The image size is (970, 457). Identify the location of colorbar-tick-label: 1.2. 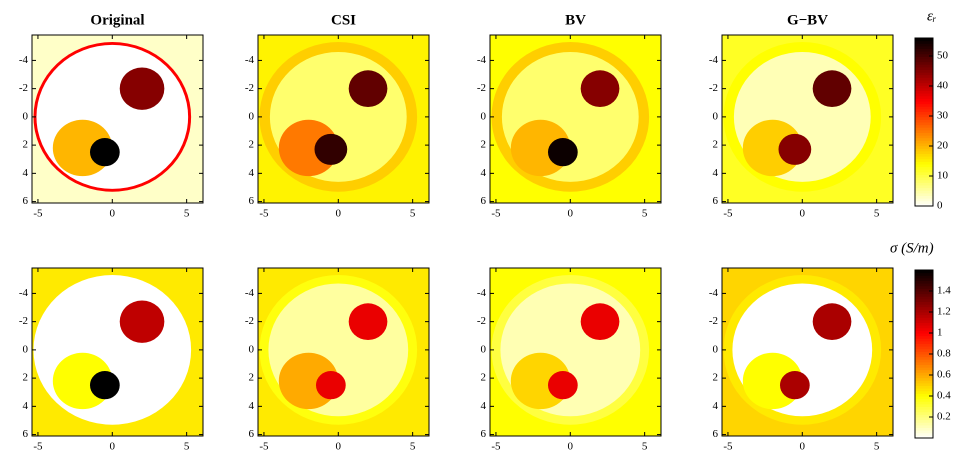
(944, 312).